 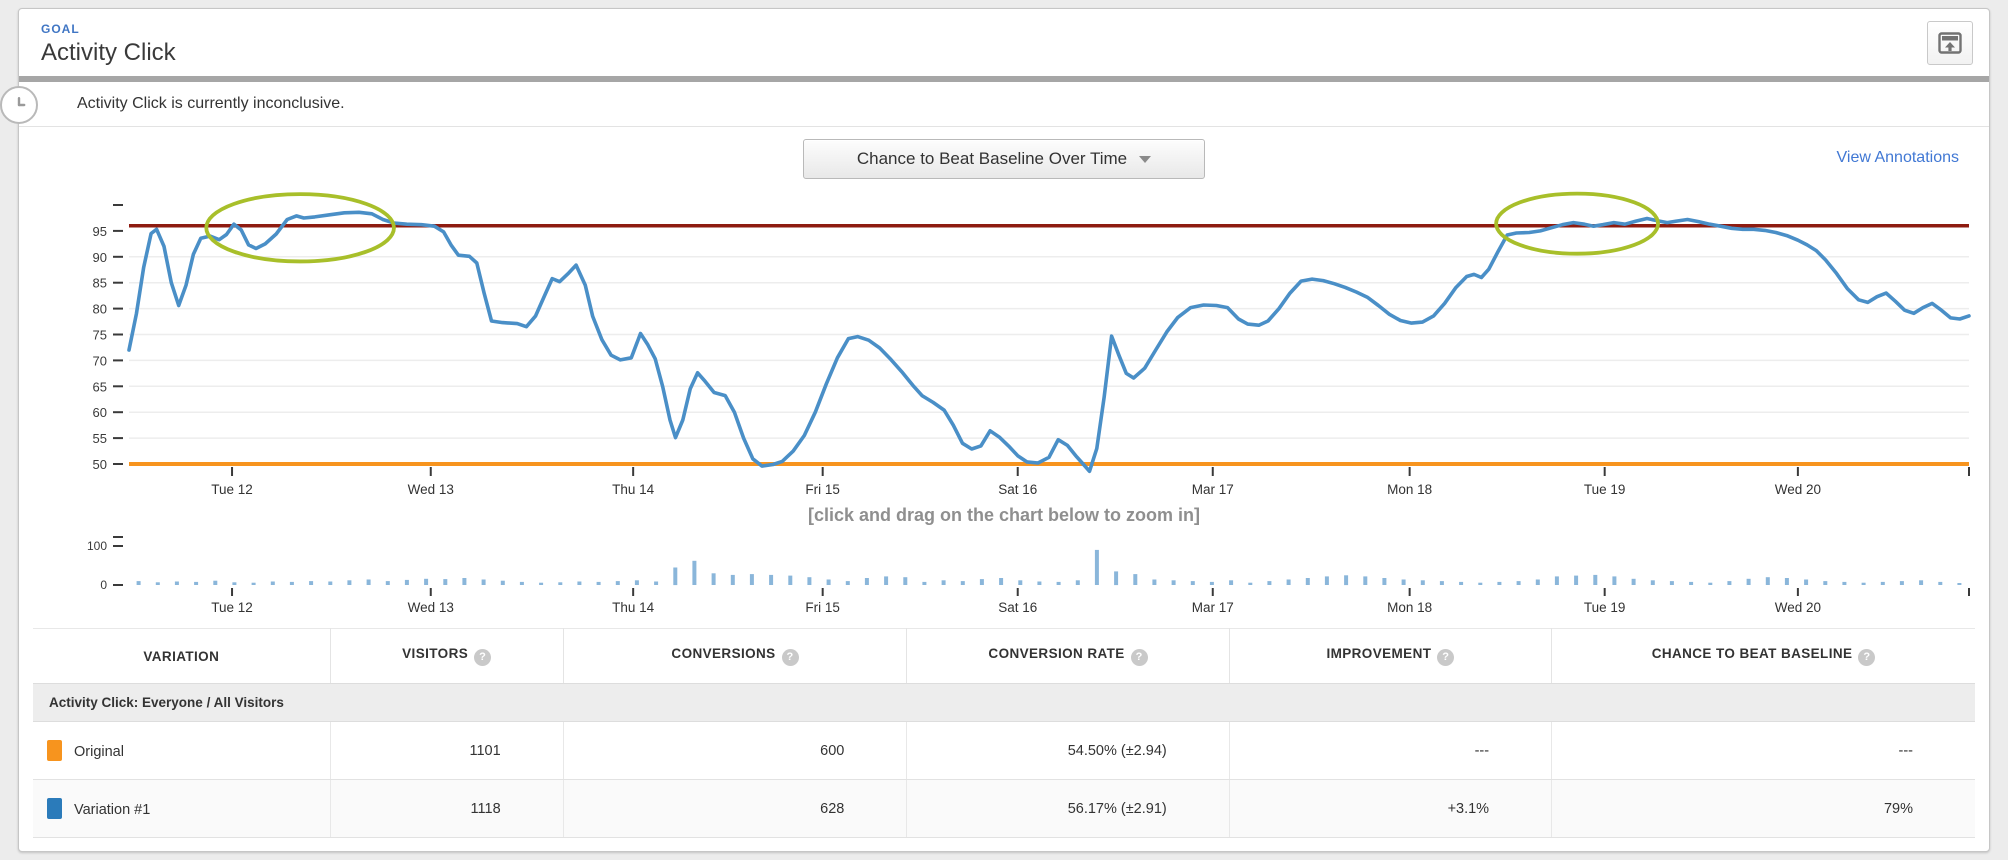 I want to click on svg-text: 100, so click(x=97, y=546).